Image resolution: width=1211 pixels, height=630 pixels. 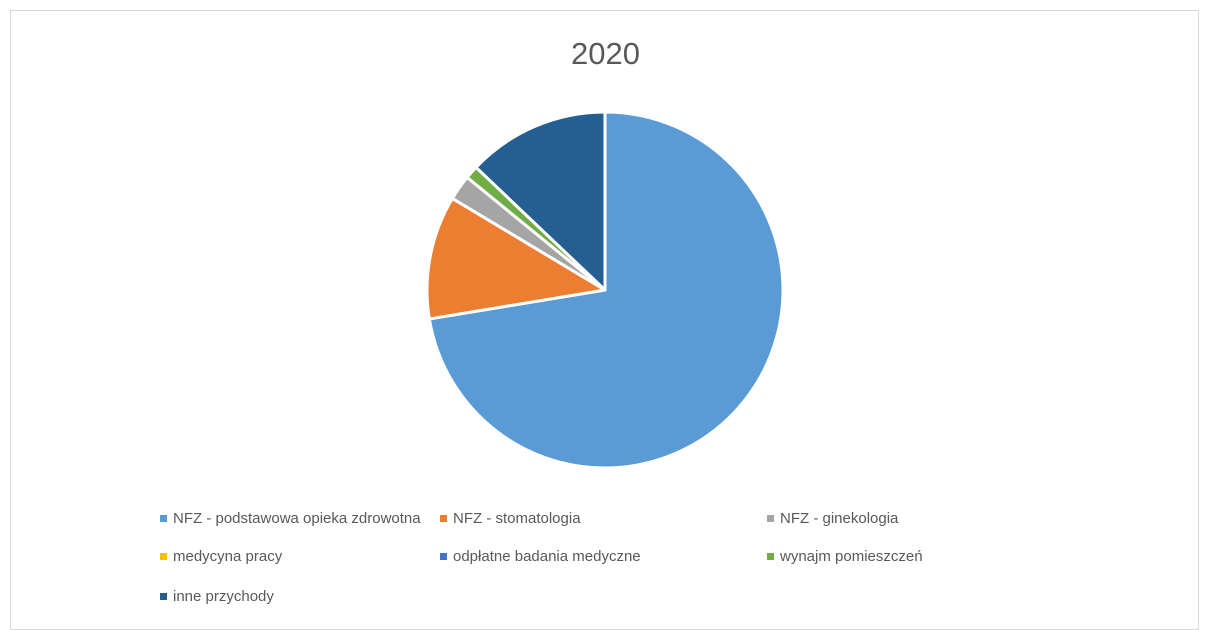 What do you see at coordinates (605, 53) in the screenshot?
I see `chart-title: 2020` at bounding box center [605, 53].